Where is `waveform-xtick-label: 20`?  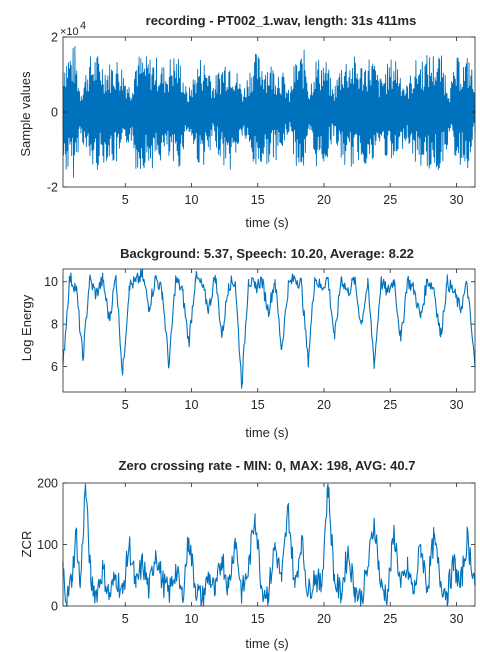 waveform-xtick-label: 20 is located at coordinates (324, 200).